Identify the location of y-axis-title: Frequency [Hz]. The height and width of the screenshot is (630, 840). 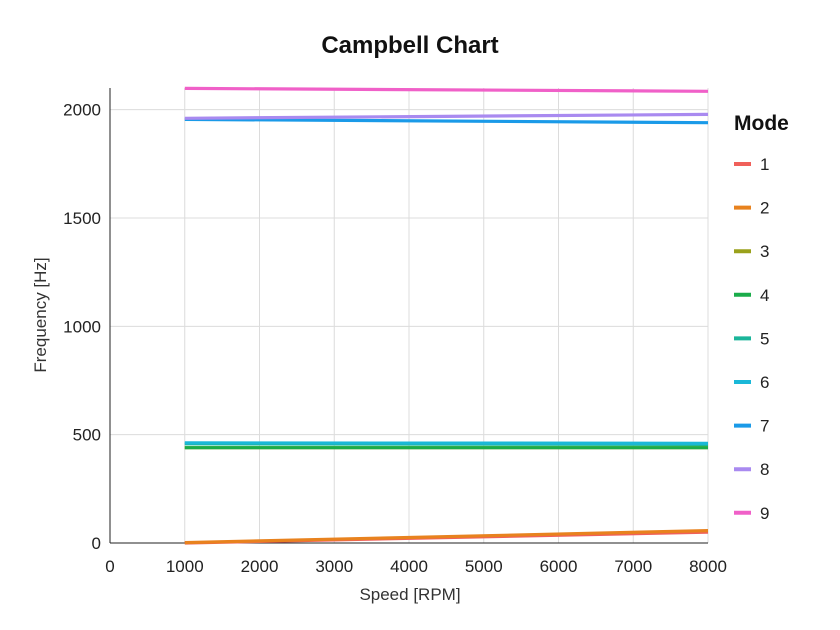
(40, 314).